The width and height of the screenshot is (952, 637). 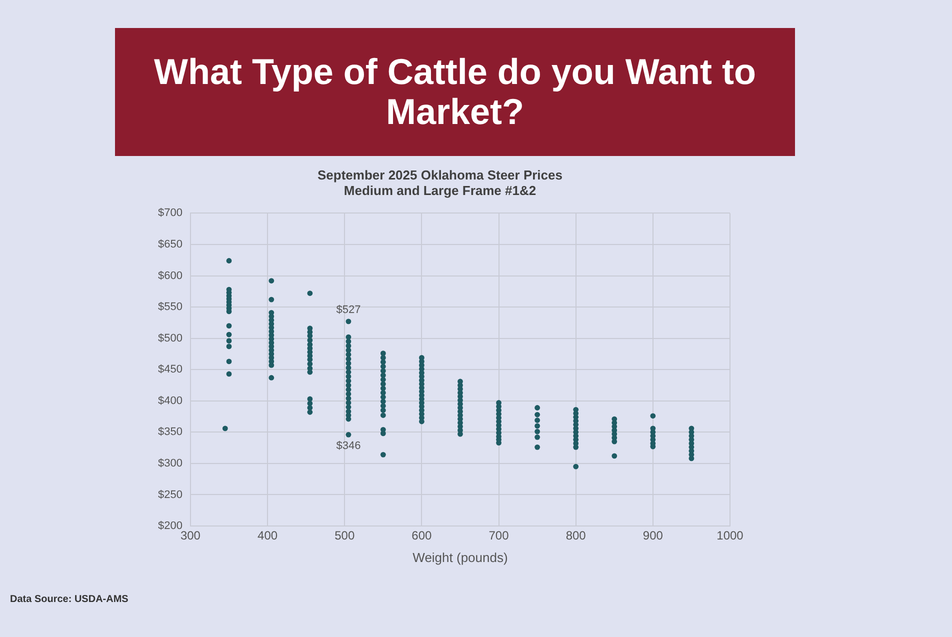 I want to click on y-tick-label: $350, so click(x=170, y=432).